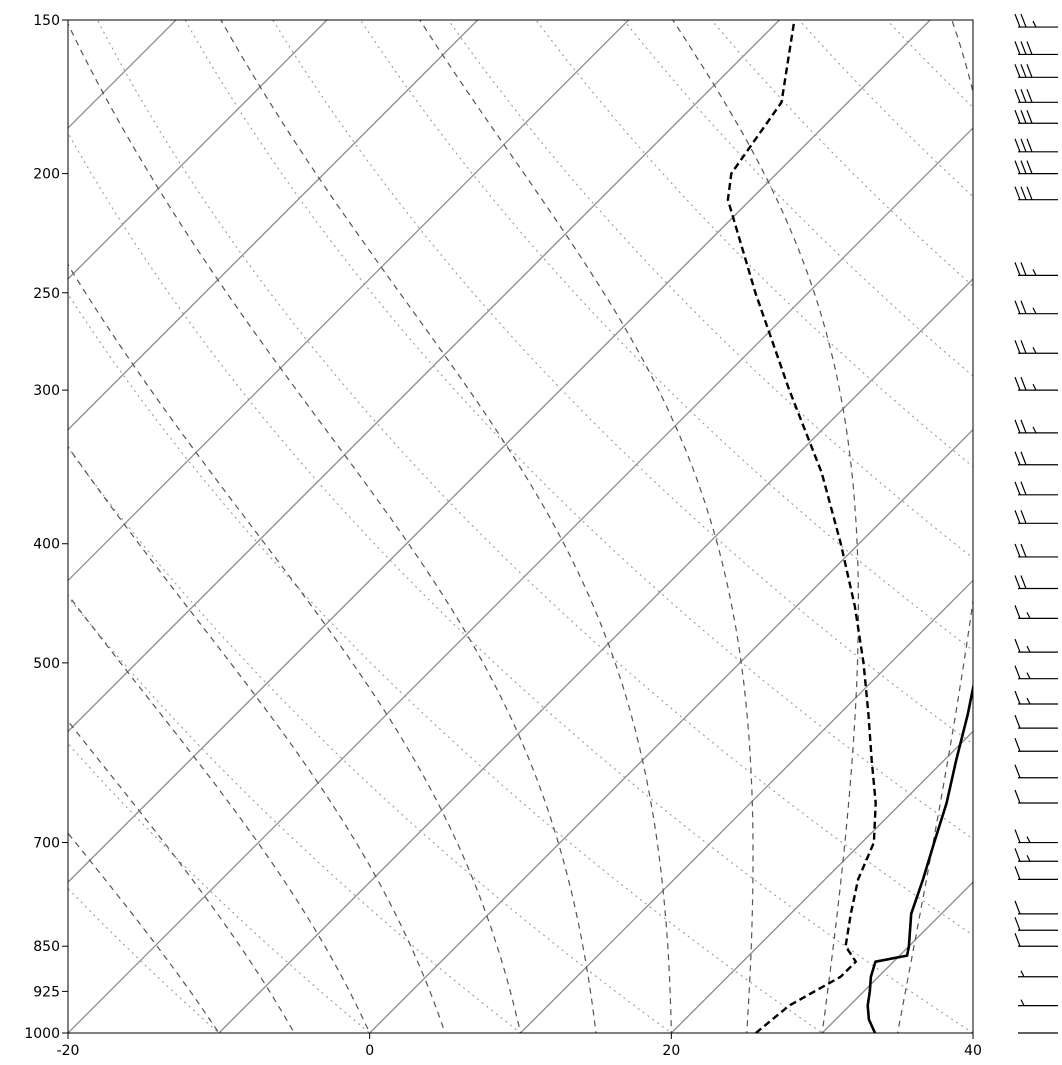 Image resolution: width=1062 pixels, height=1065 pixels. I want to click on y-tick-label: 700, so click(46, 844).